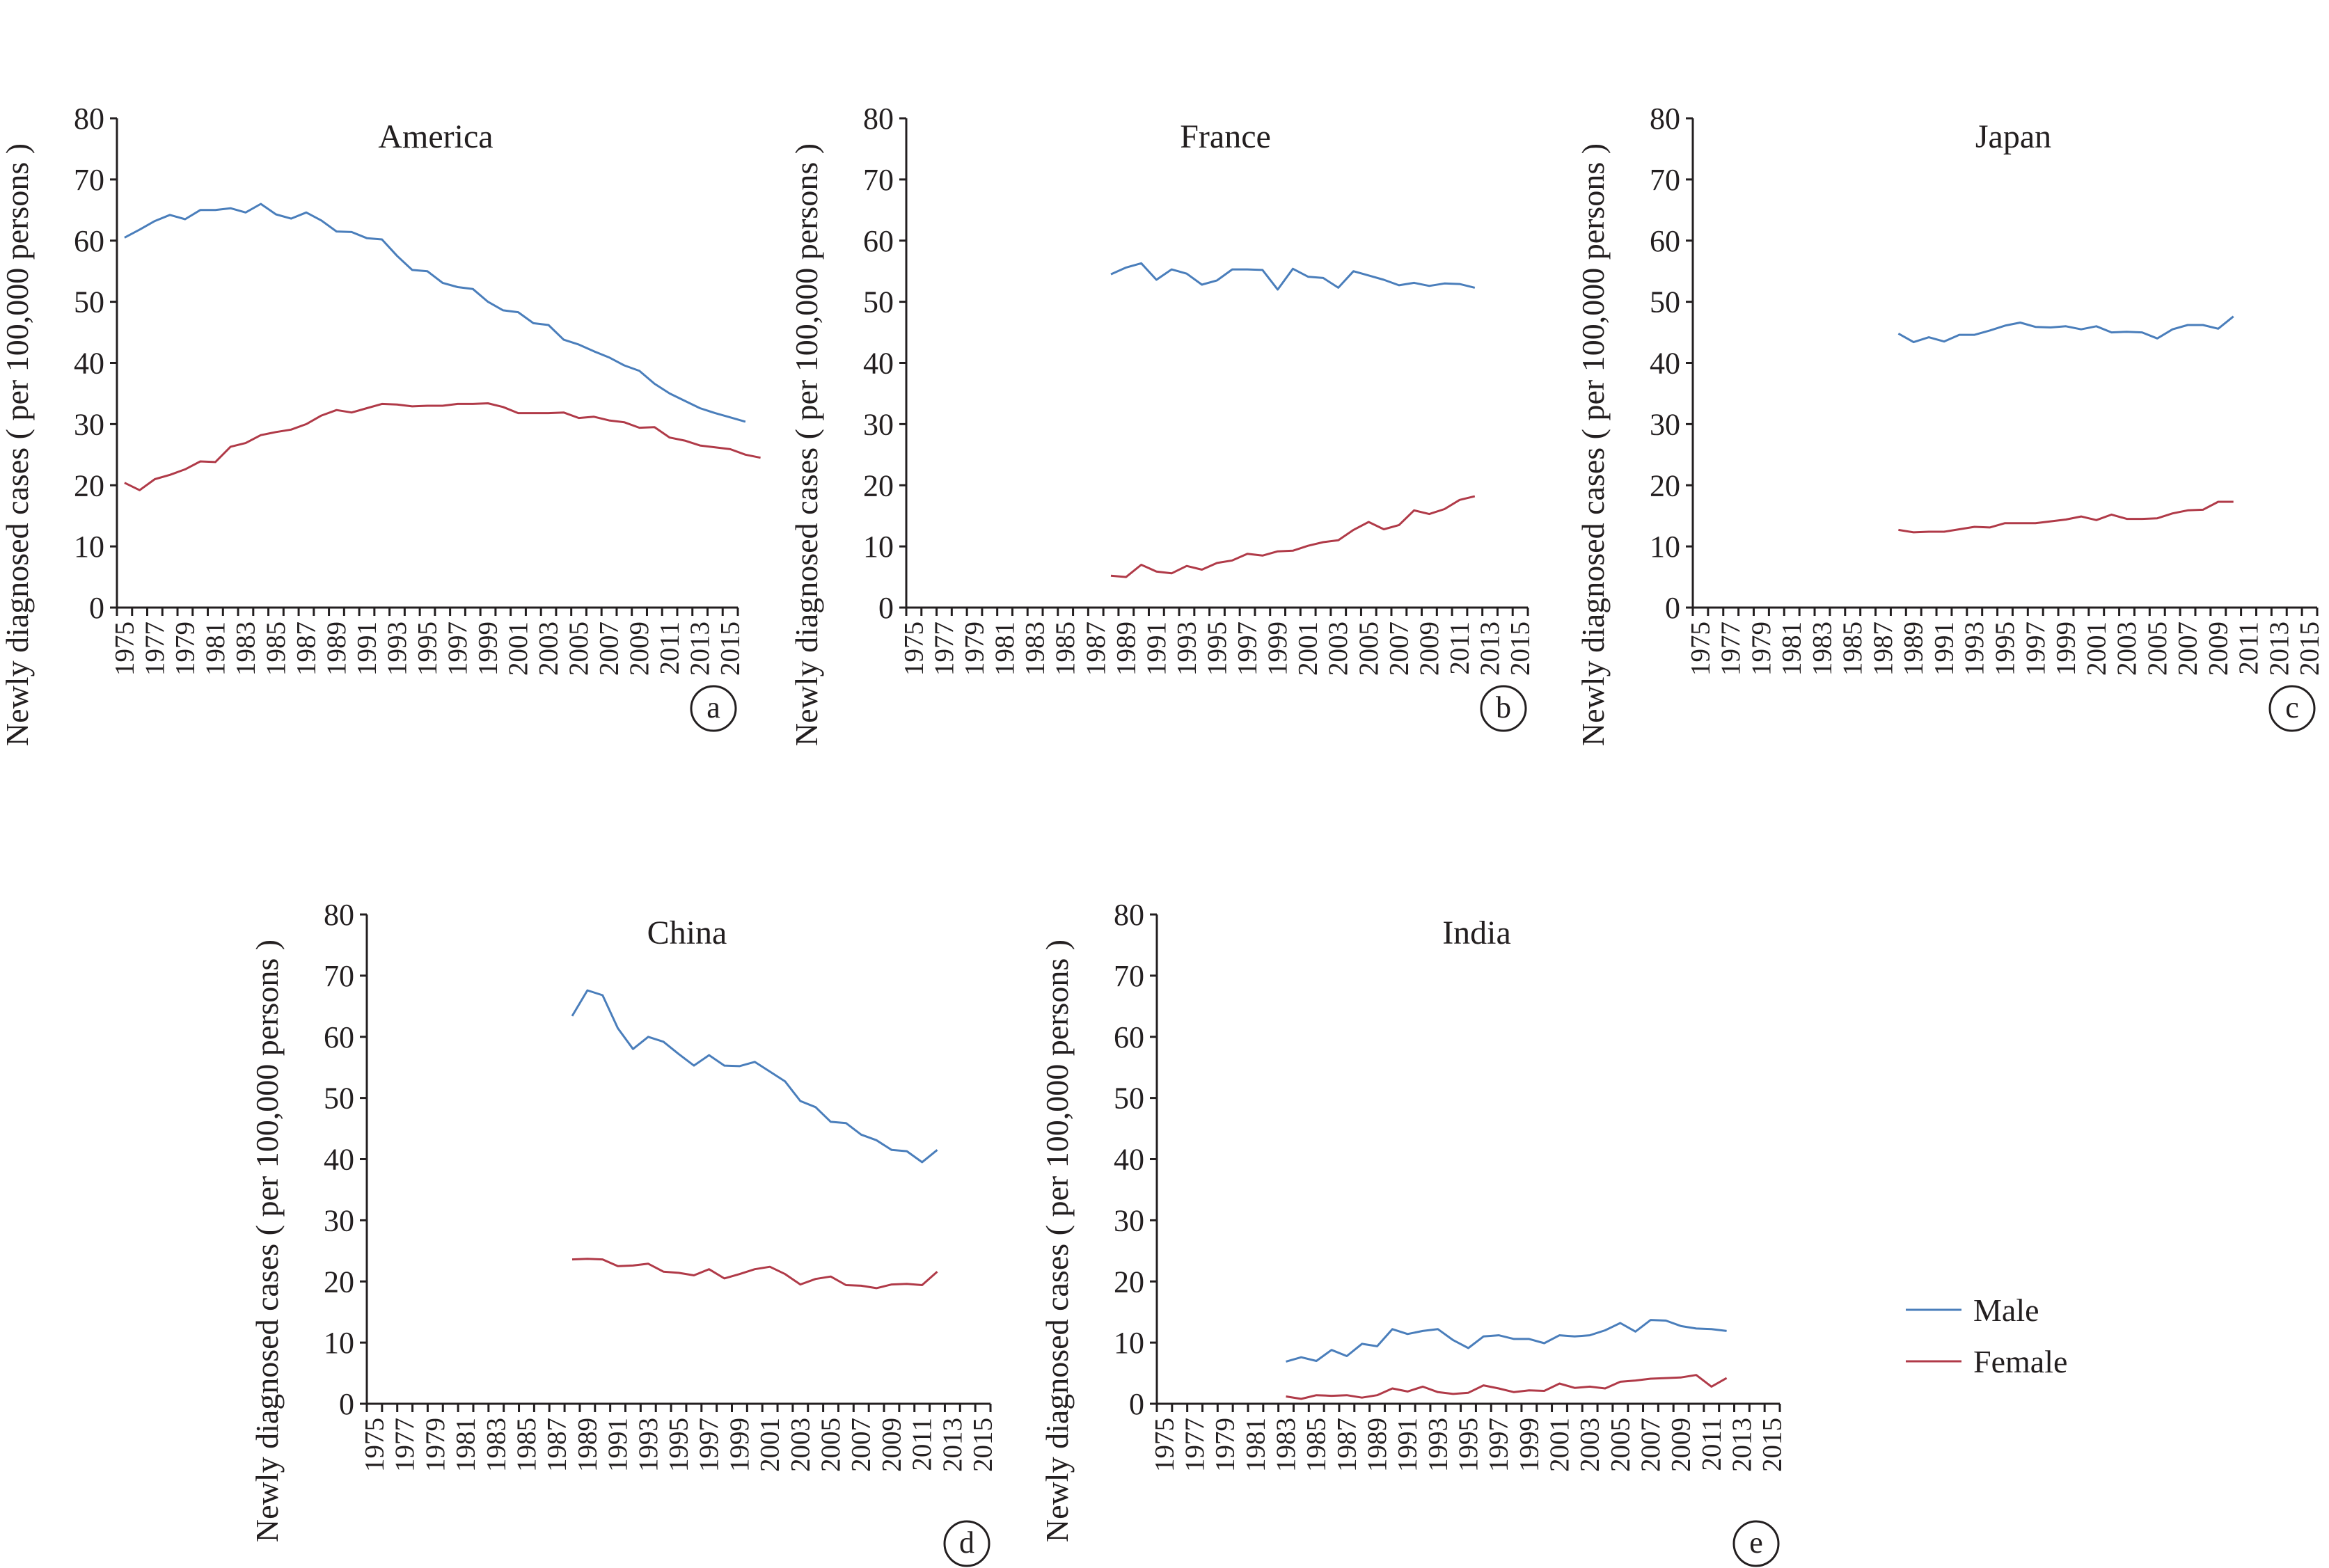 Image resolution: width=2329 pixels, height=1568 pixels. Describe the element at coordinates (1477, 932) in the screenshot. I see `chart-title: India` at that location.